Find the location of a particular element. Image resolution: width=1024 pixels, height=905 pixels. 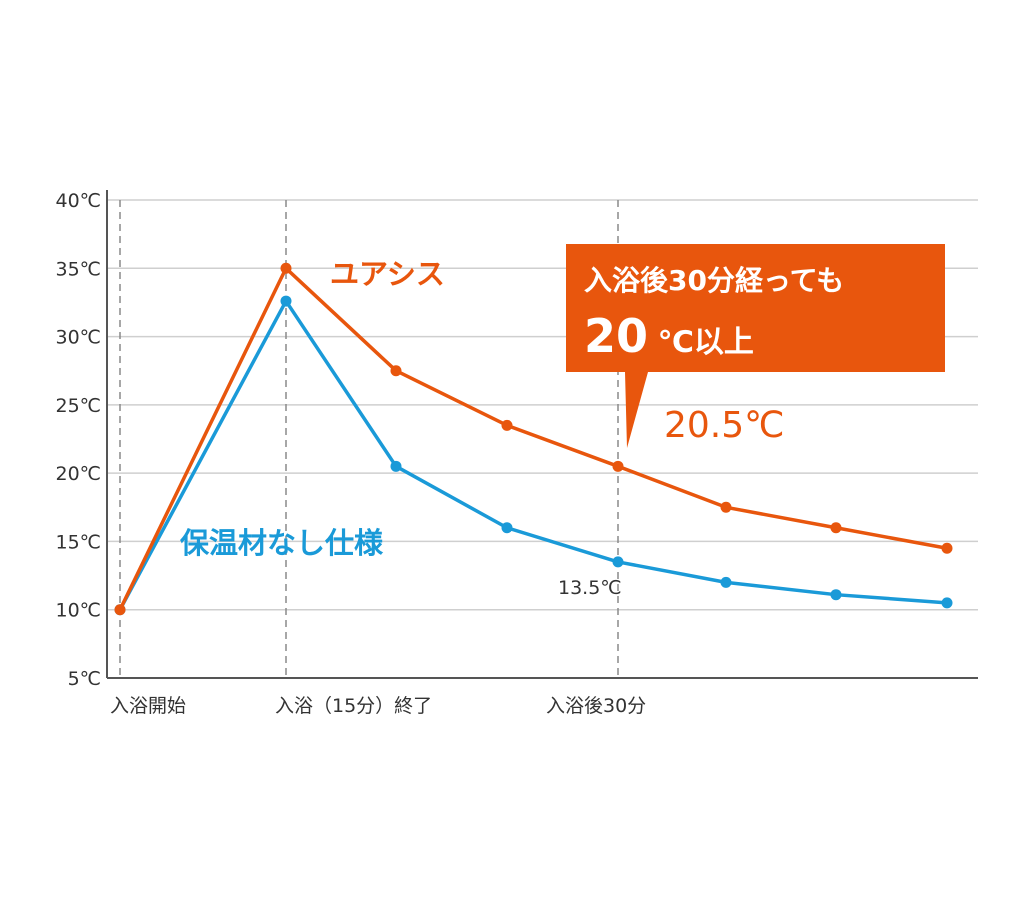

blue-value-label: 13.5℃ is located at coordinates (590, 588).